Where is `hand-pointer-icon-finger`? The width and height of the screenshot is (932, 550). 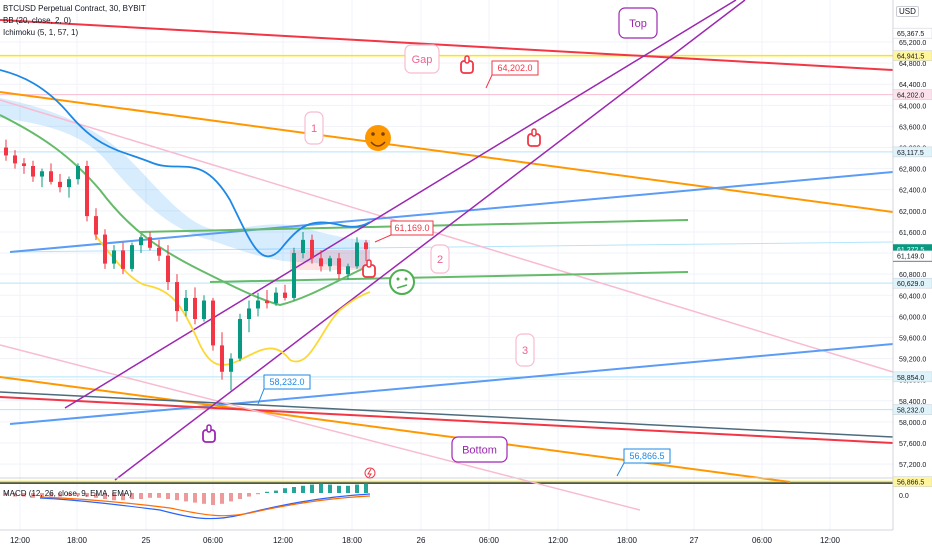
hand-pointer-icon-finger is located at coordinates (209, 428).